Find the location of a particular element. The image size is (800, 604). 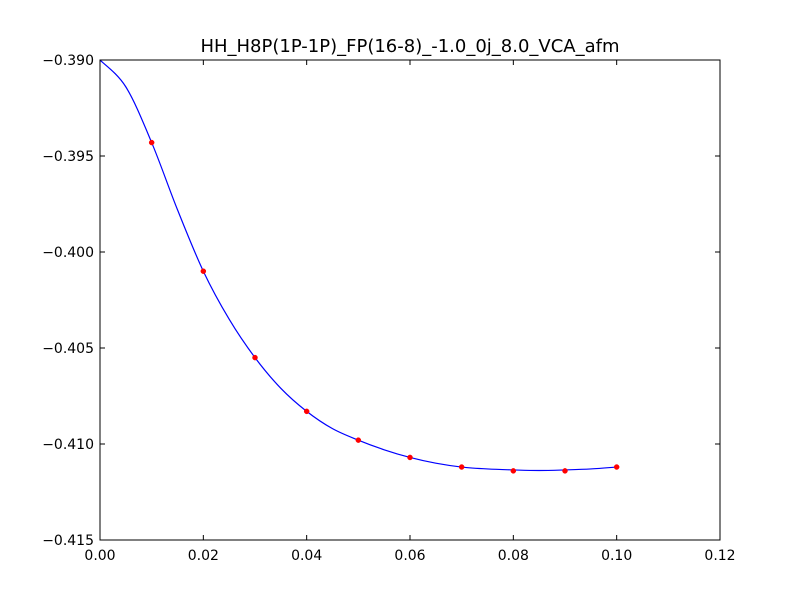

y-tick-label: −0.395 is located at coordinates (68, 157).